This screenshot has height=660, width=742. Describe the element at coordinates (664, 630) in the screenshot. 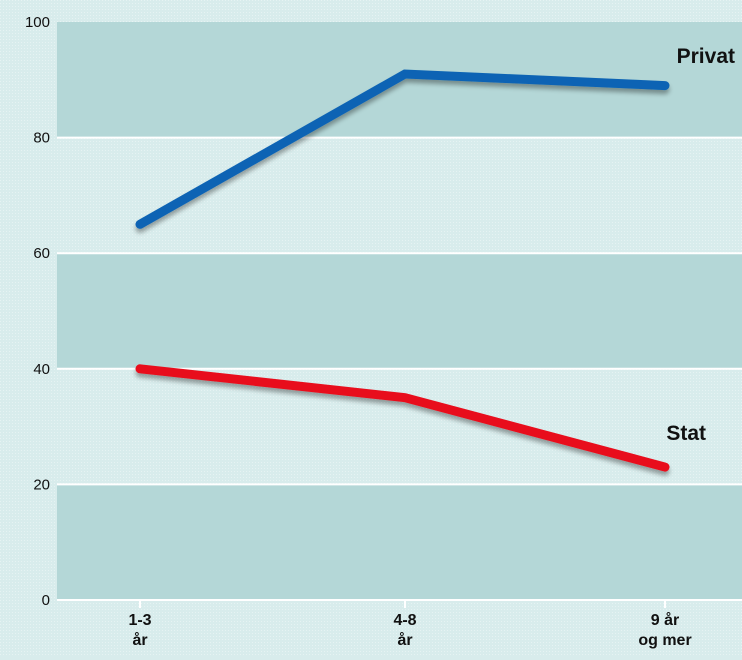

I see `x-tick-label: 9 år og mer` at that location.